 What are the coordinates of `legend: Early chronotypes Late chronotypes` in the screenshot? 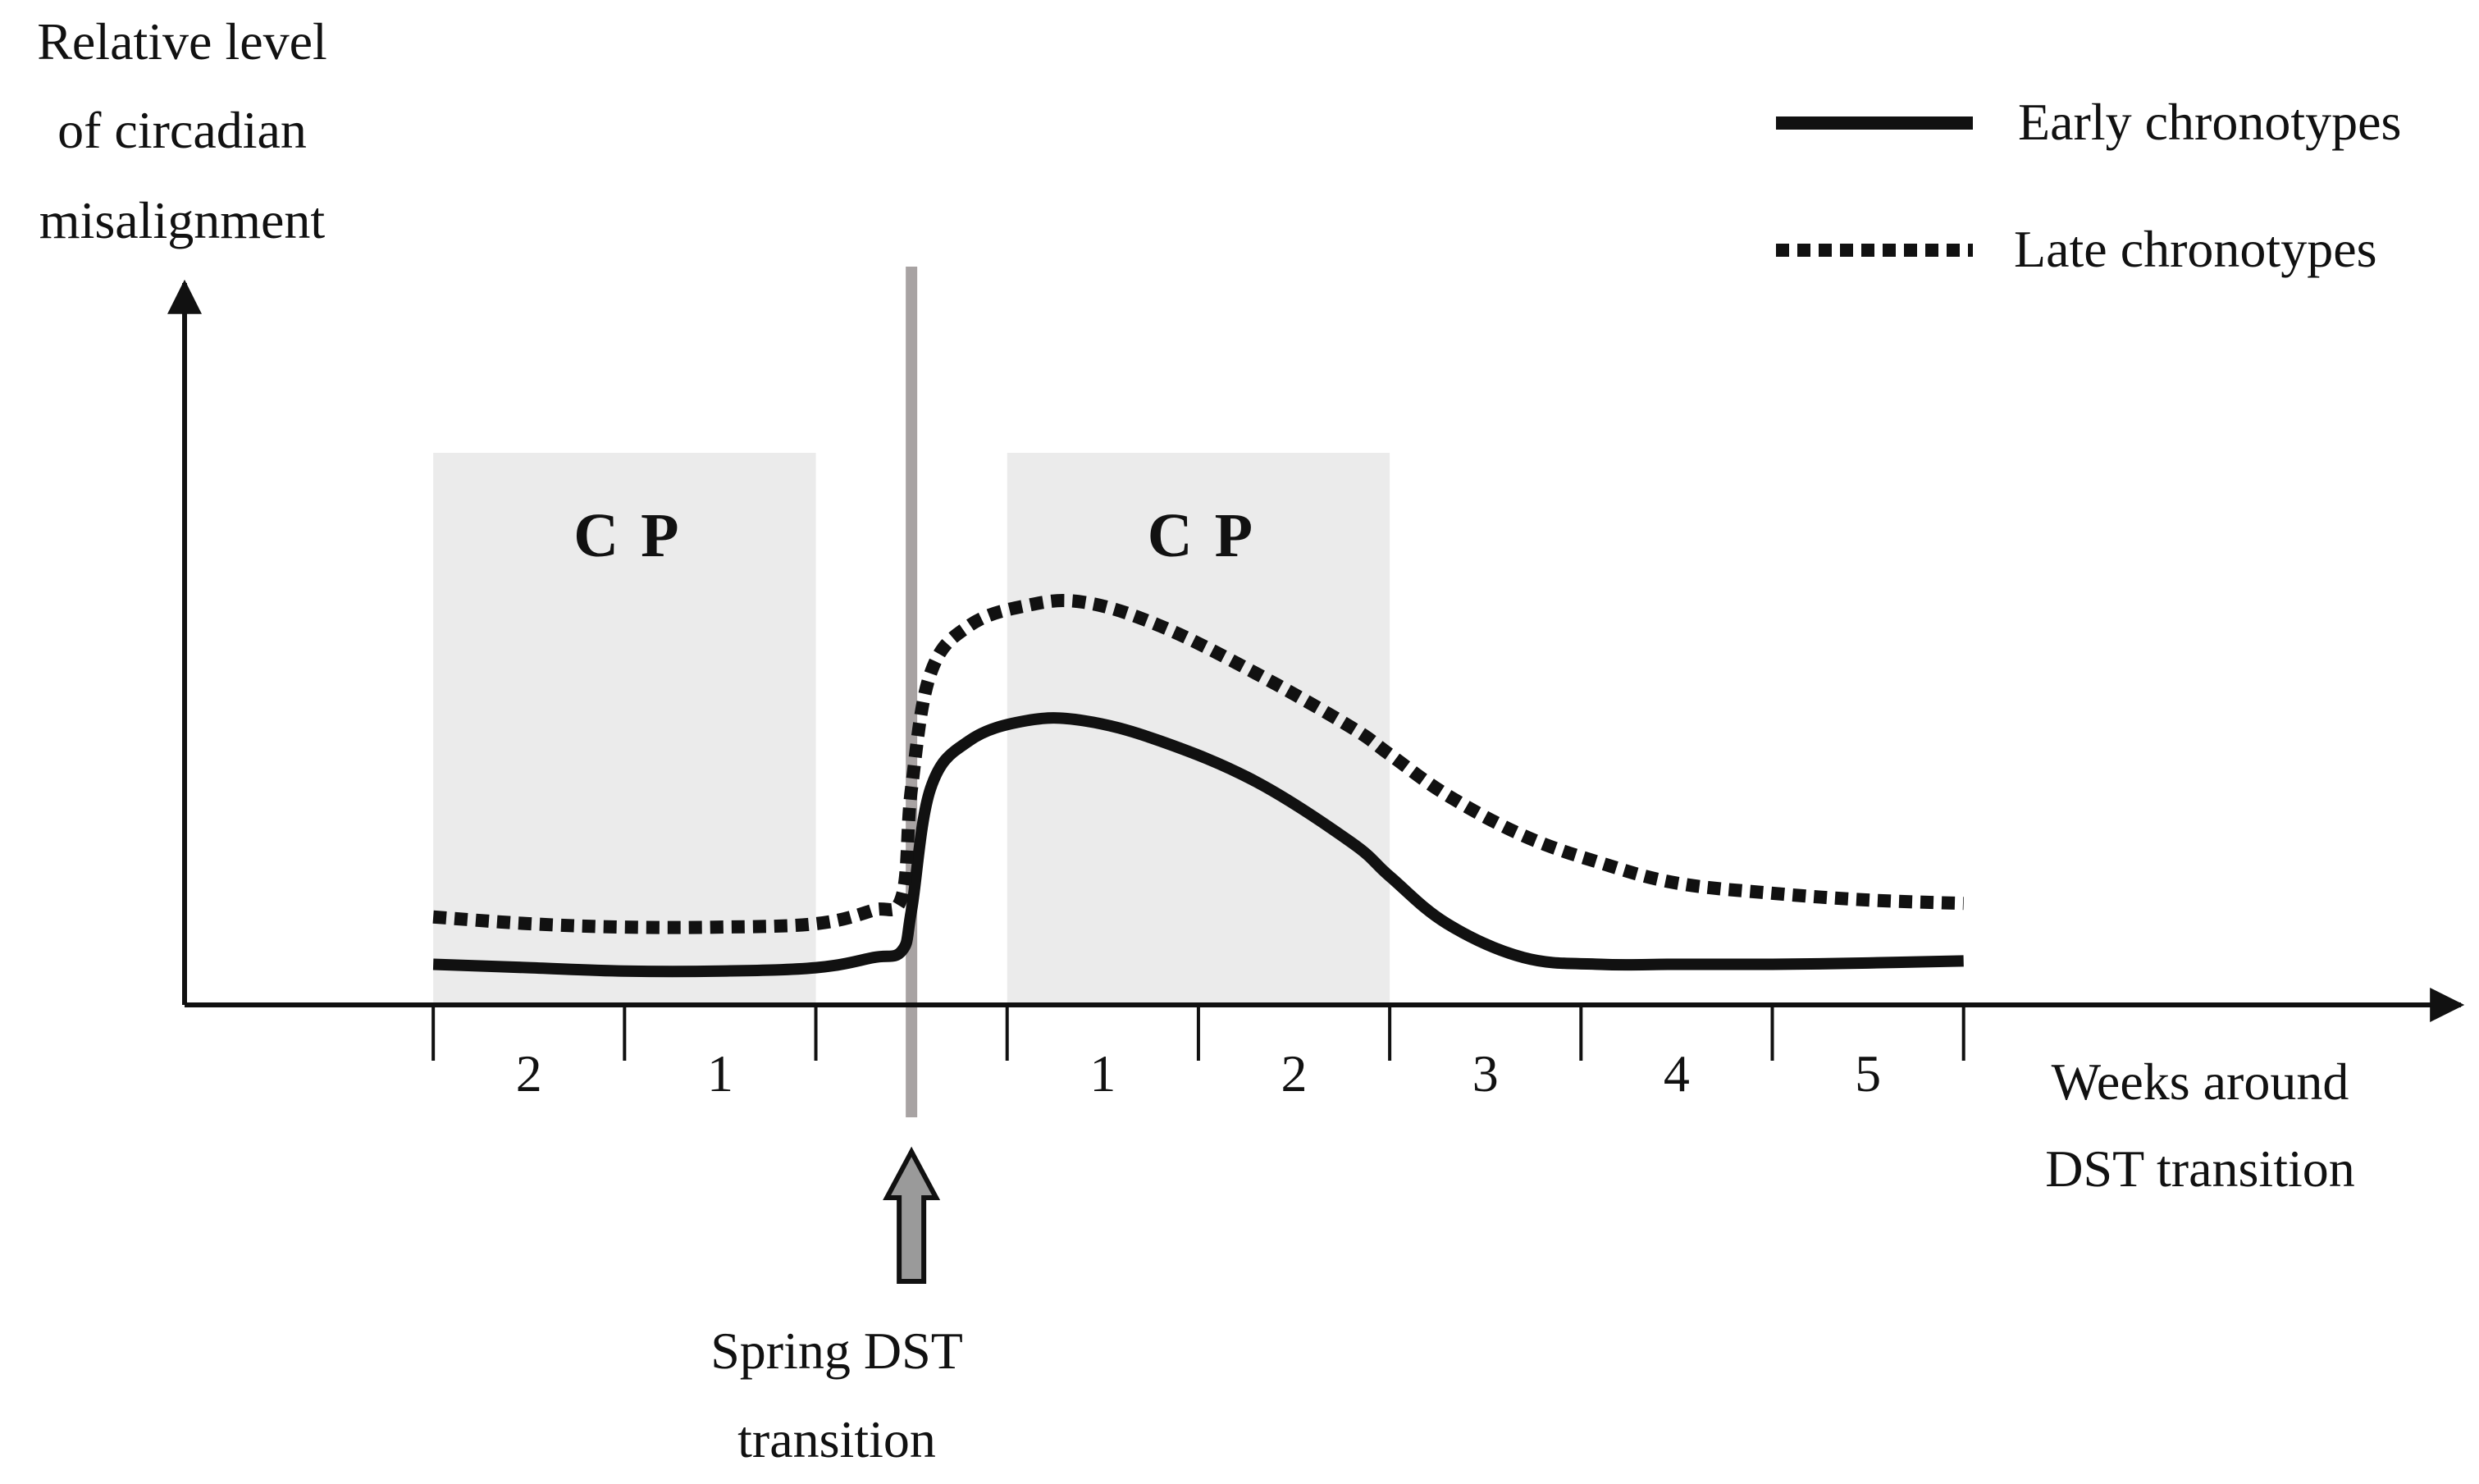 It's located at (2088, 185).